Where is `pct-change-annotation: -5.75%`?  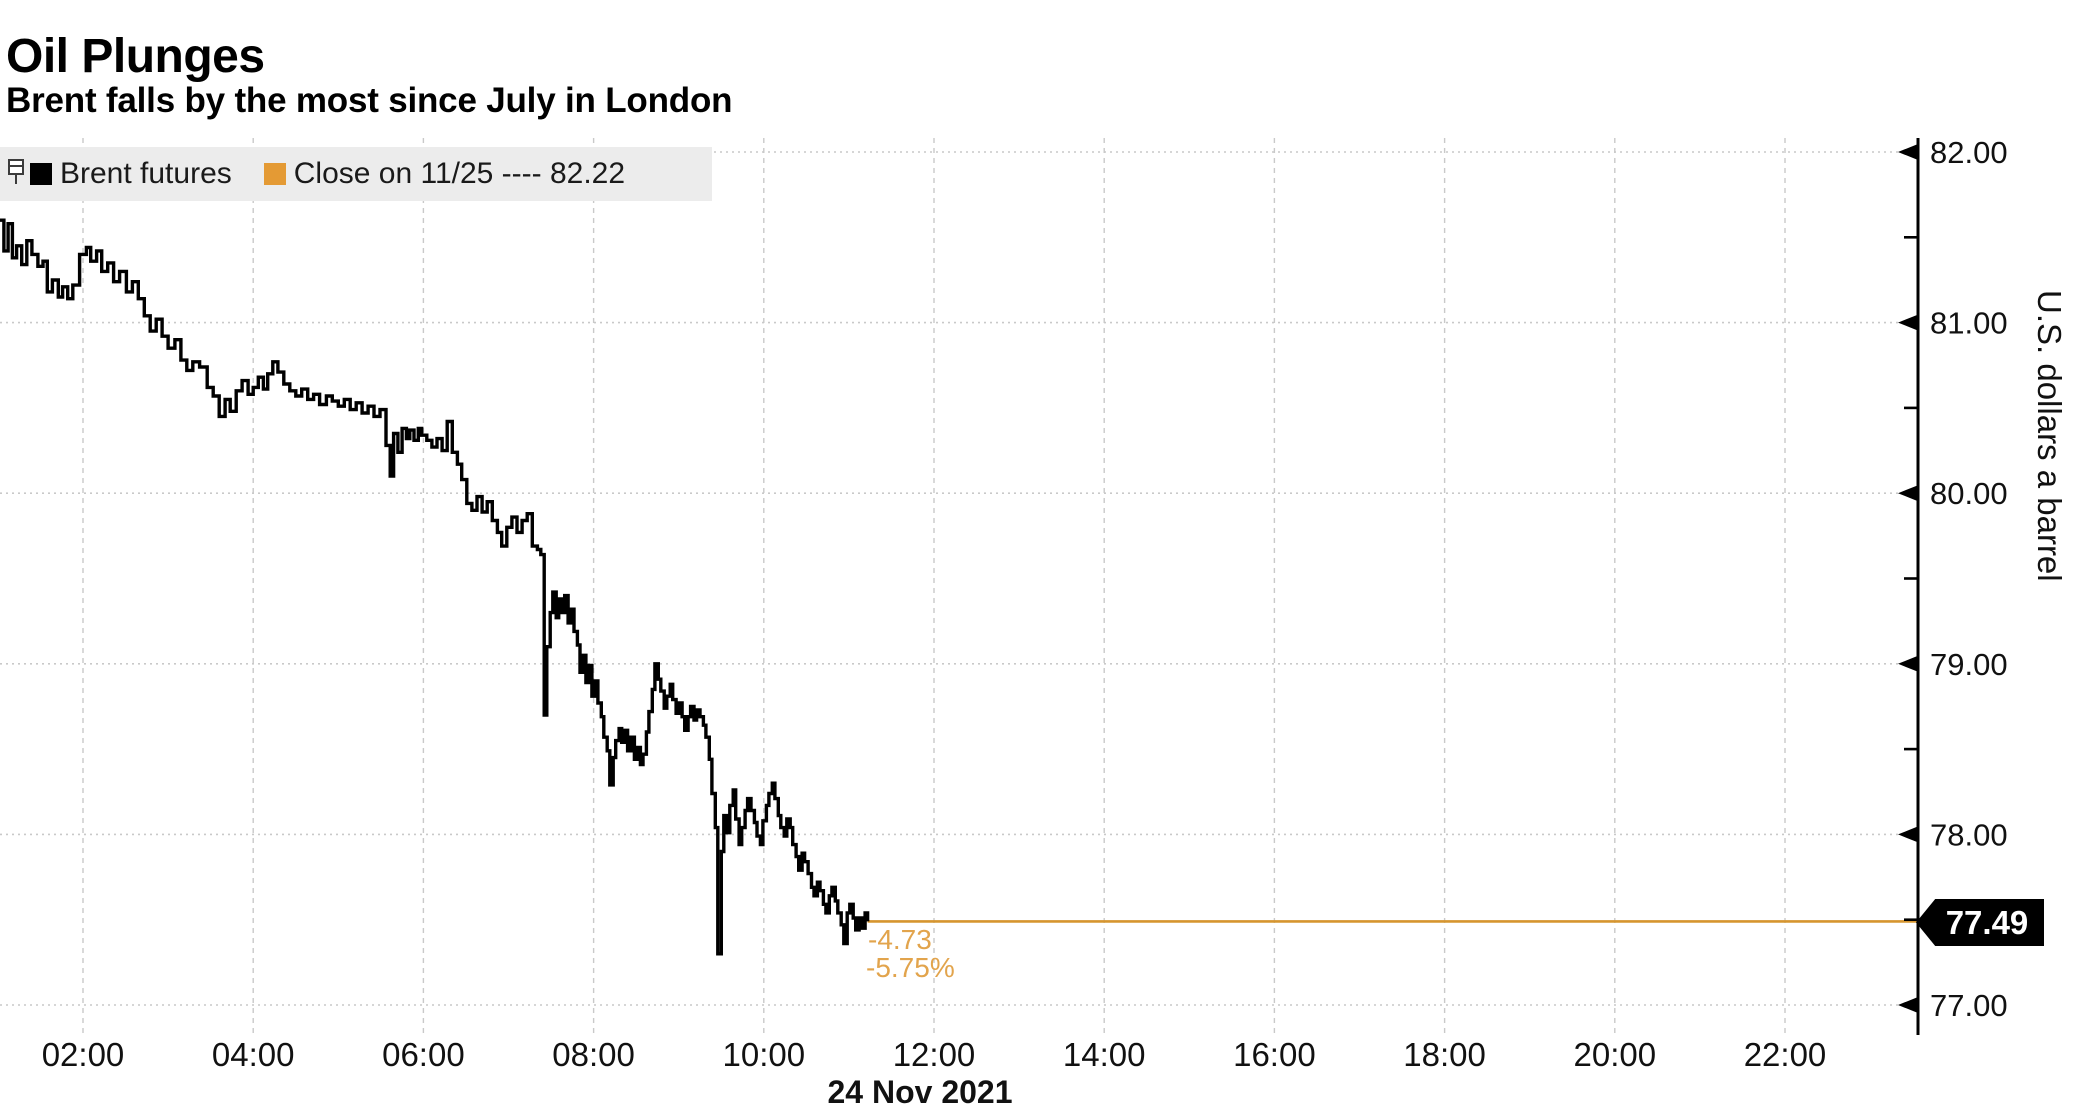 pct-change-annotation: -5.75% is located at coordinates (910, 967).